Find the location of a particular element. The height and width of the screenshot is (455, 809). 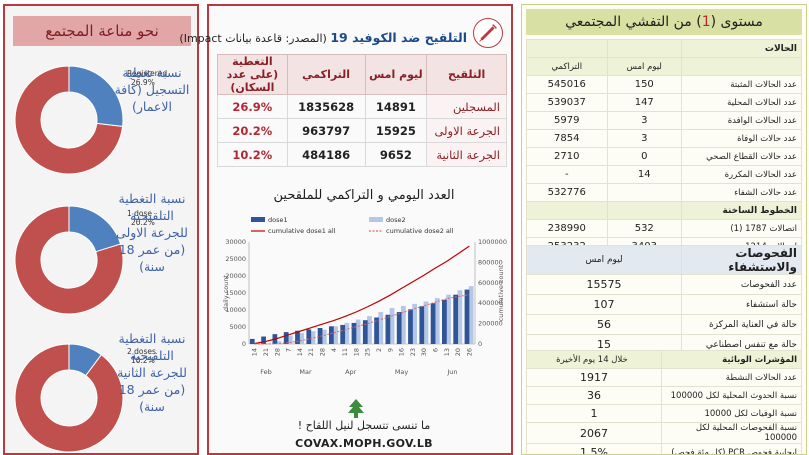

row-name: عدد الحالات المثبتة is located at coordinates (741, 84).